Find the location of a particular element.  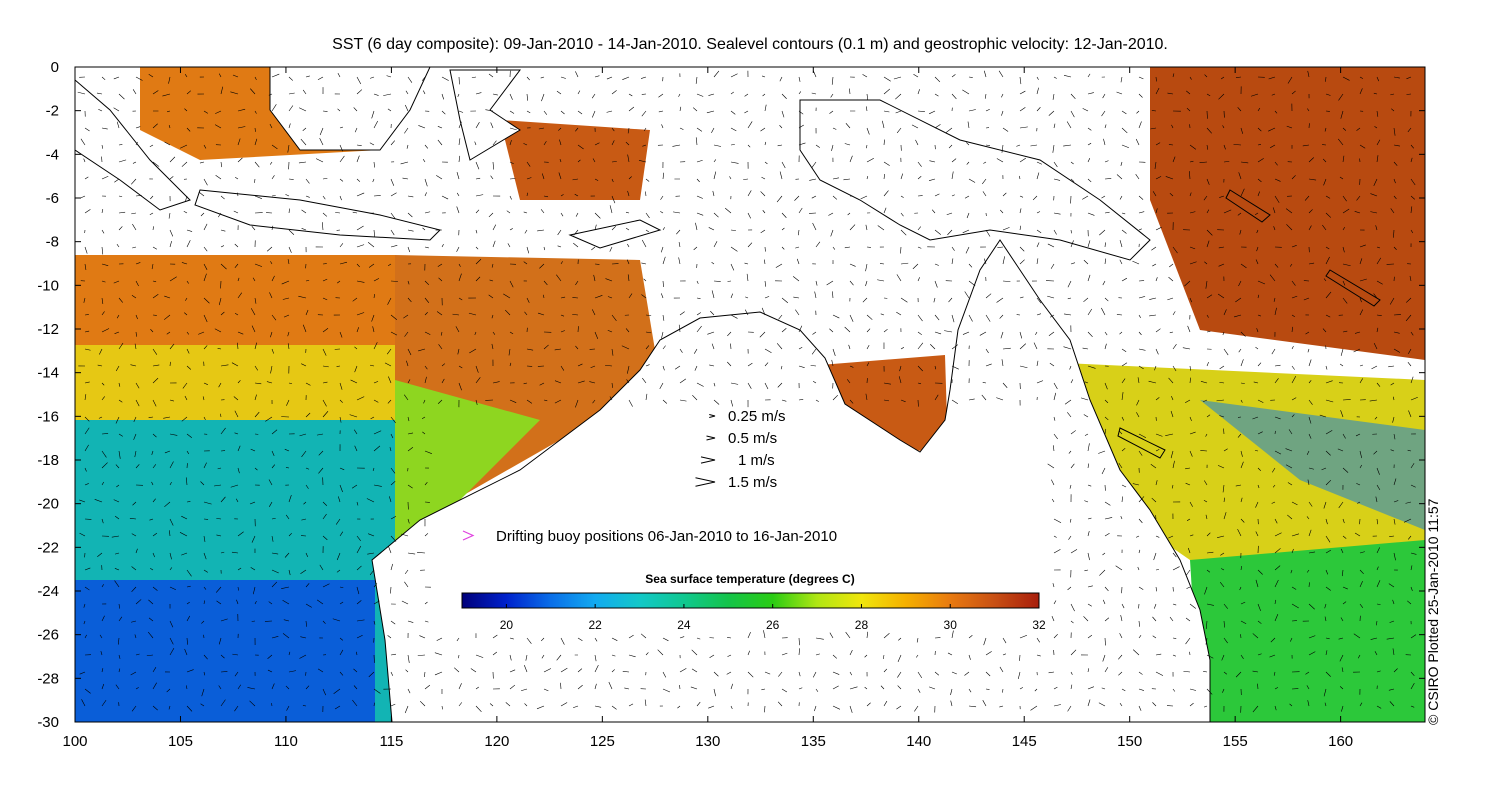

colorbar-tick-label: 24 is located at coordinates (684, 625).